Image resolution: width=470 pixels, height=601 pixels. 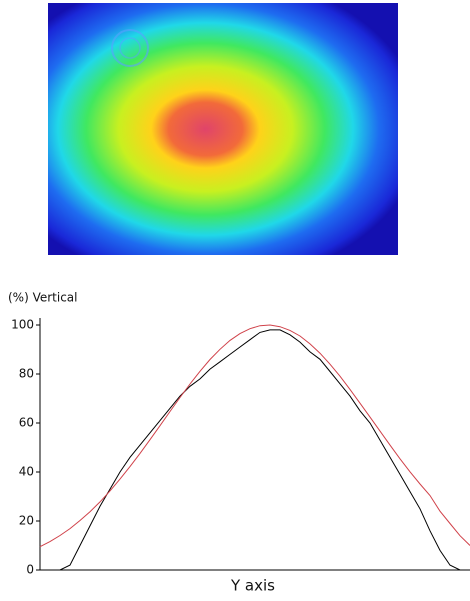 I want to click on y-tick-label: 20, so click(x=26, y=521).